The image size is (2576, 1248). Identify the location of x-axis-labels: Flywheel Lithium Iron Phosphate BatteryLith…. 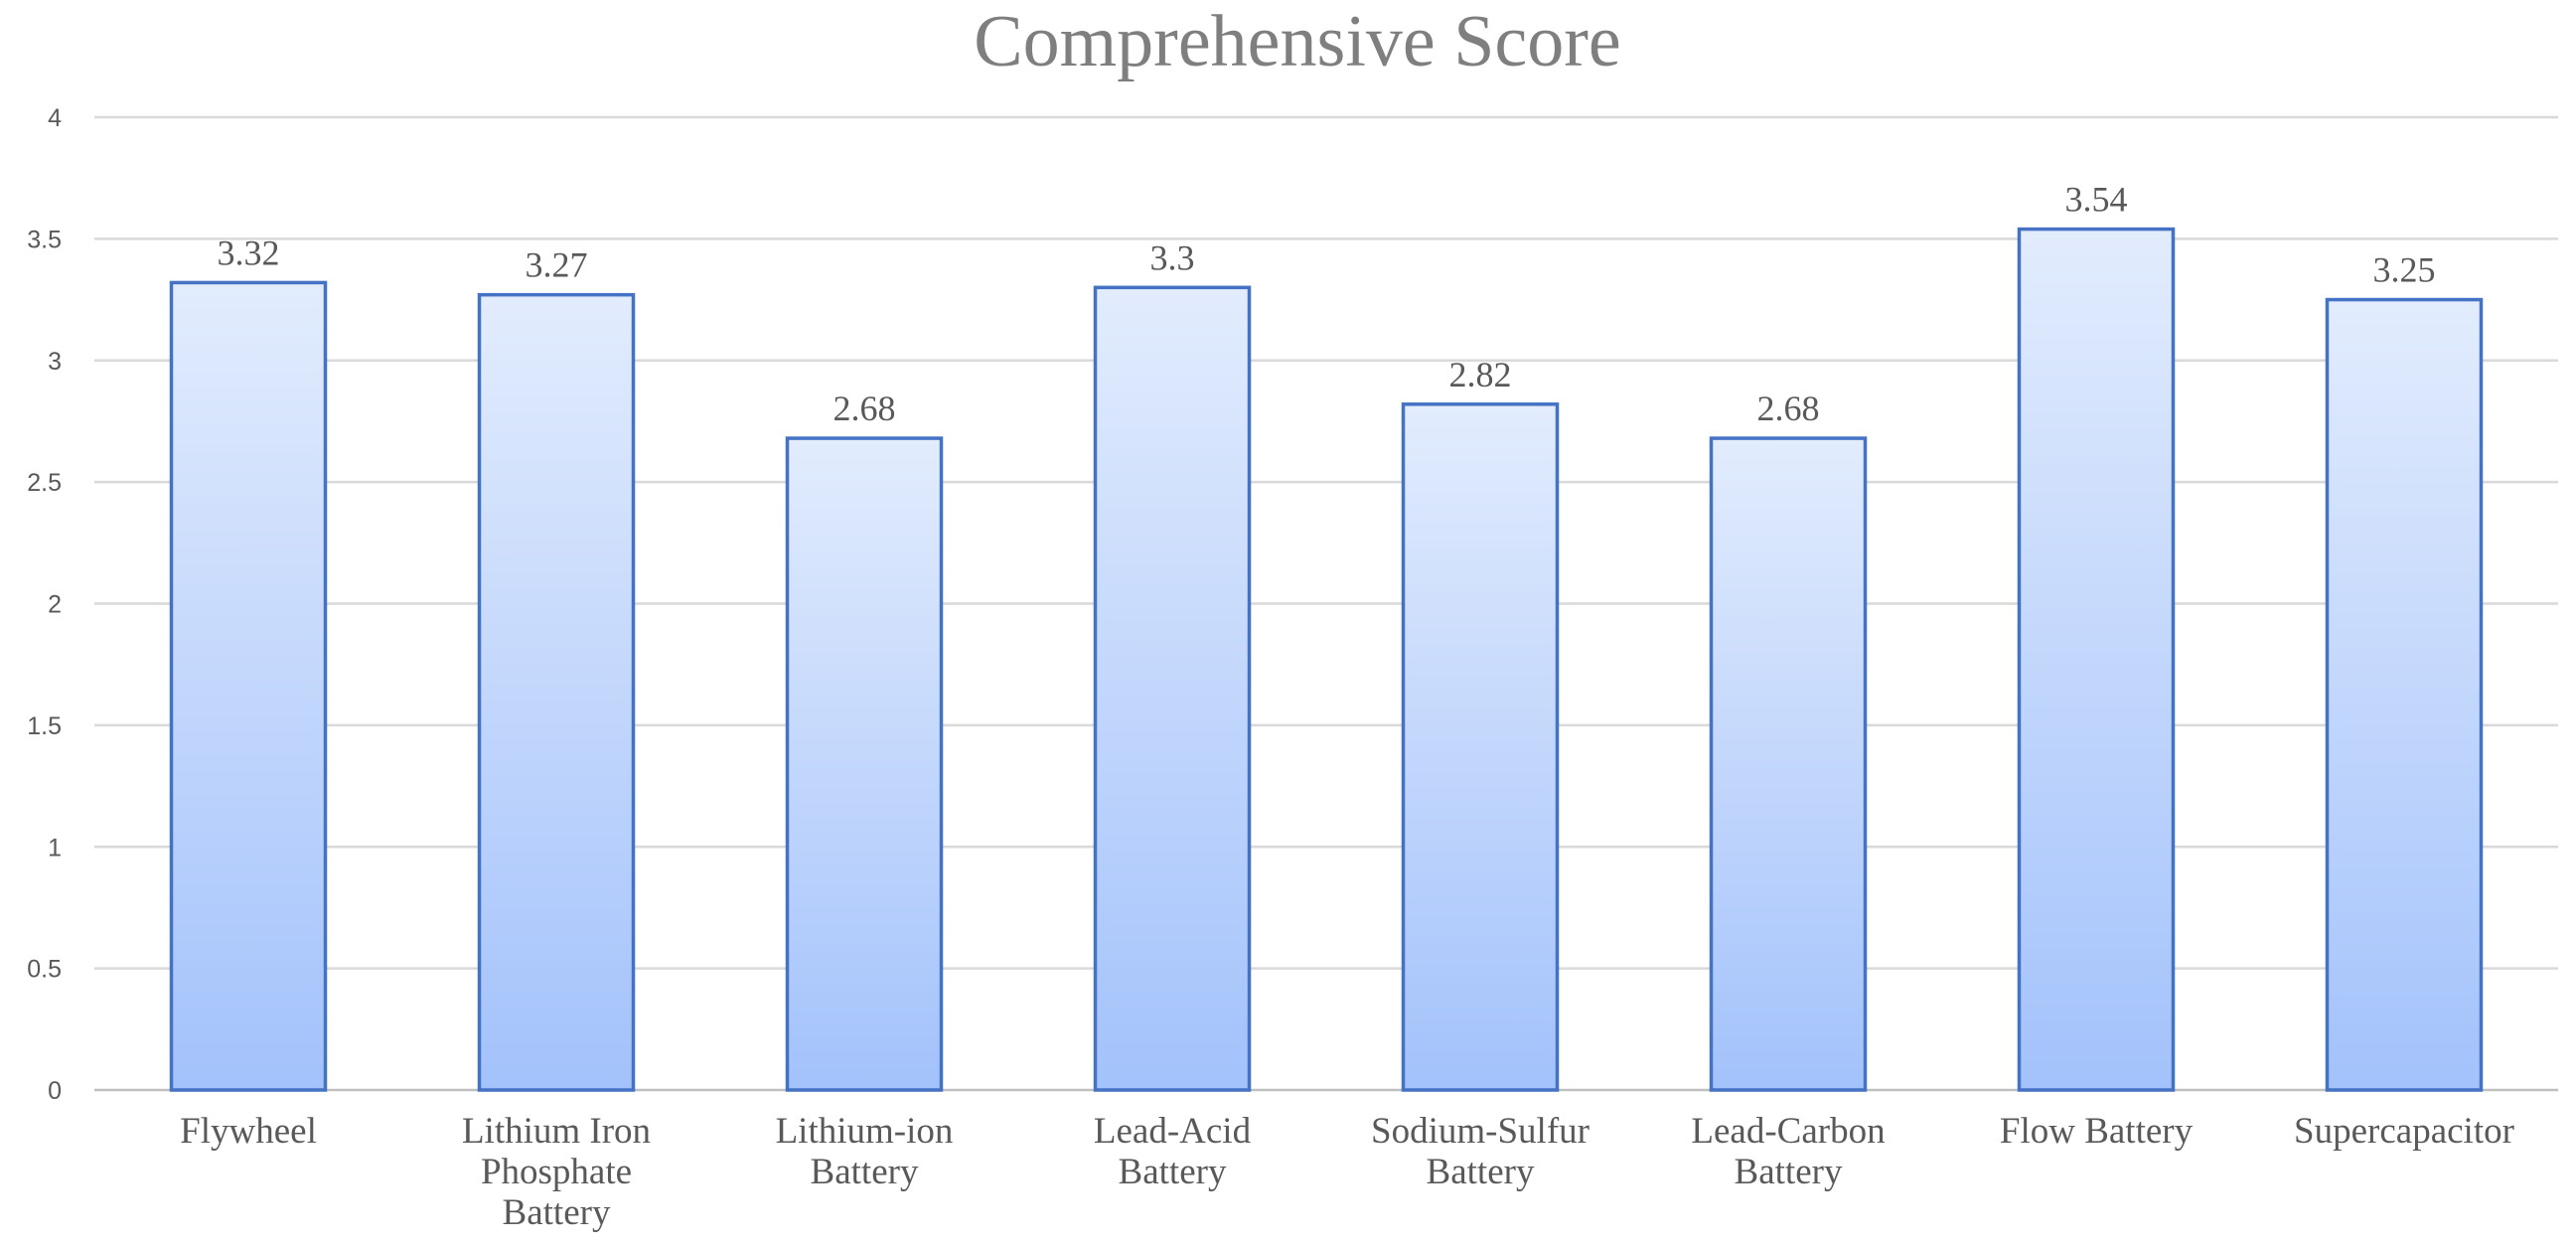
(1347, 1172).